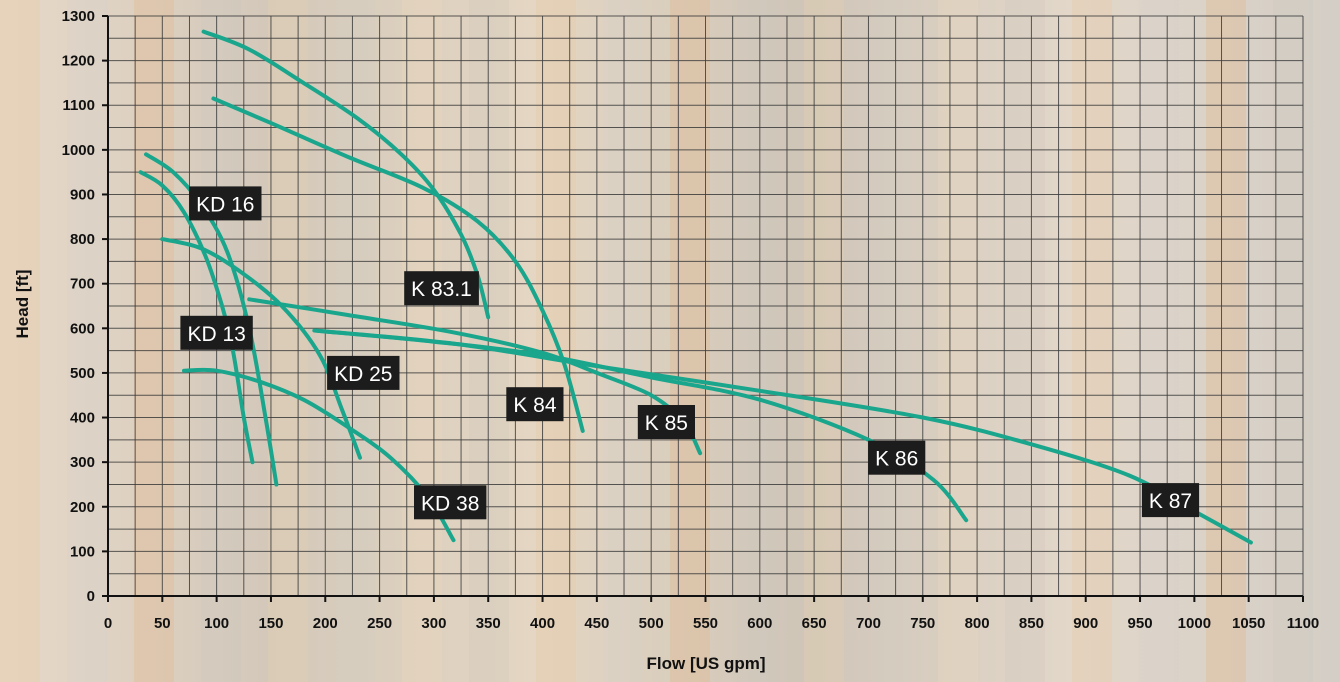  What do you see at coordinates (78, 61) in the screenshot?
I see `y-tick-label: 1200` at bounding box center [78, 61].